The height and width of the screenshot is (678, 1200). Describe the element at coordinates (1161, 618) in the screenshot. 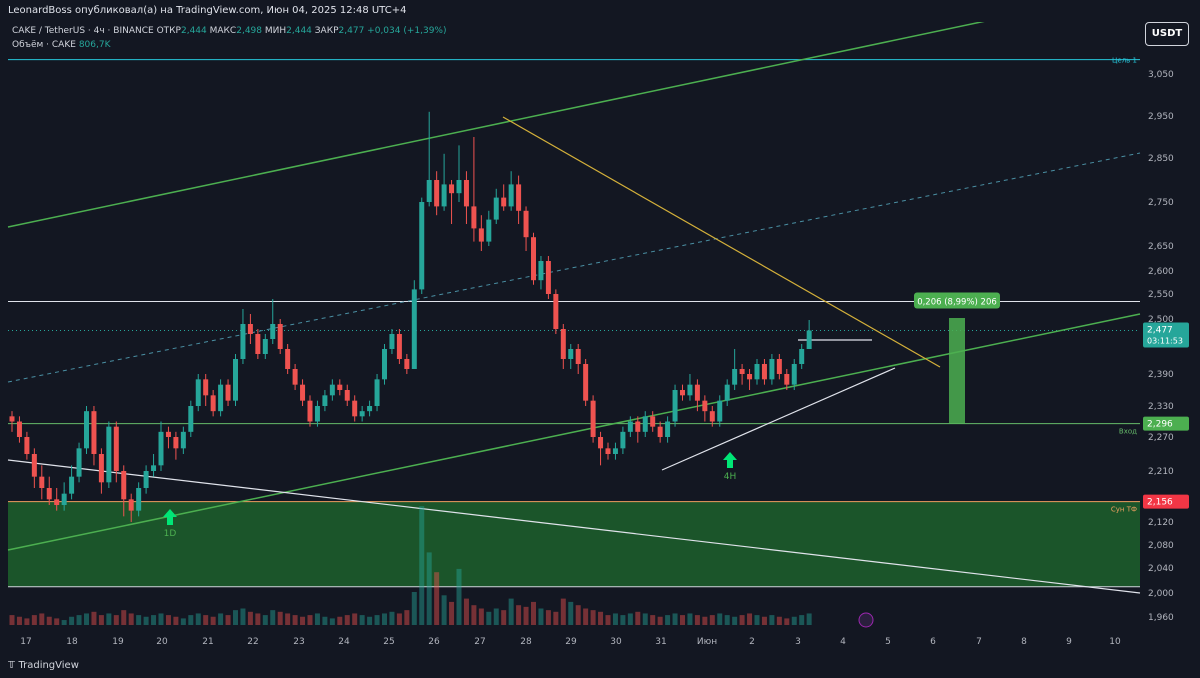

I see `y-tick-label: 1,960` at that location.